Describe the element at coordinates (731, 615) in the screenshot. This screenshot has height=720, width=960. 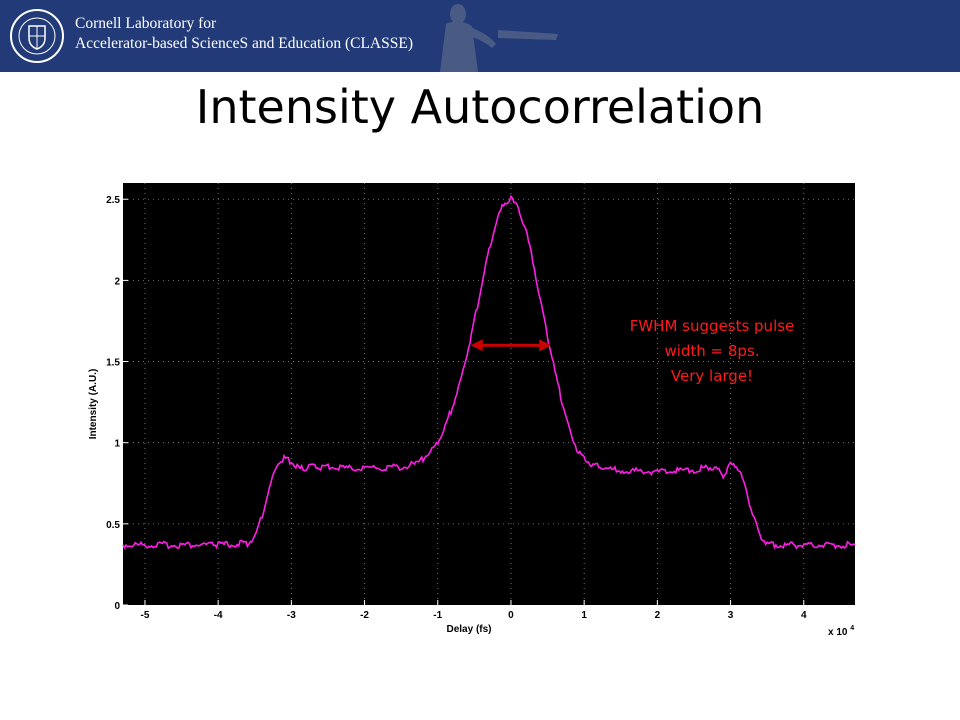
I see `x-tick-label: 3` at that location.